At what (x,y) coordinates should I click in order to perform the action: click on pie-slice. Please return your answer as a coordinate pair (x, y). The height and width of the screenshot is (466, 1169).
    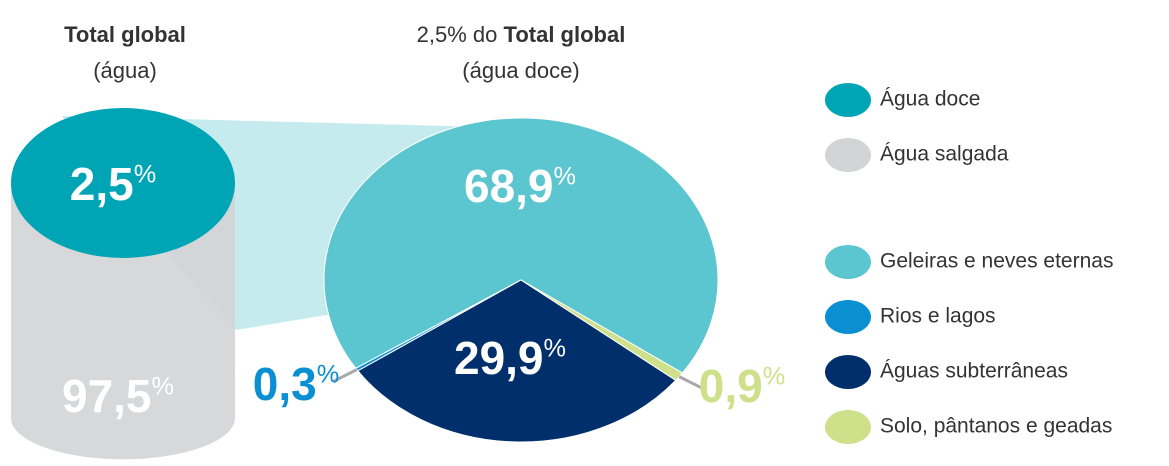
    Looking at the image, I should click on (517, 361).